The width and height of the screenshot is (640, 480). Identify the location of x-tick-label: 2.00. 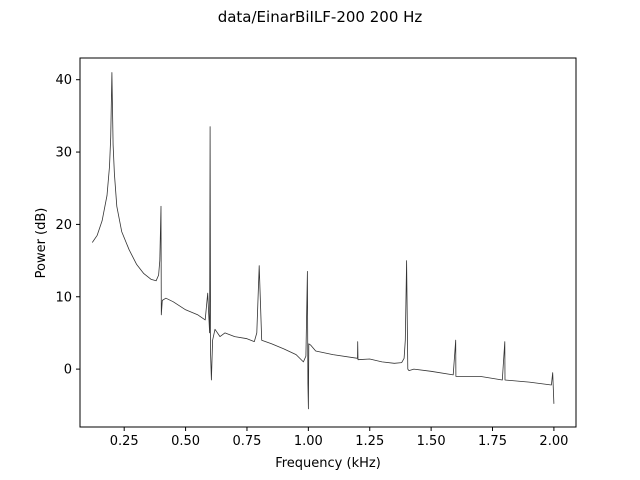
(553, 441).